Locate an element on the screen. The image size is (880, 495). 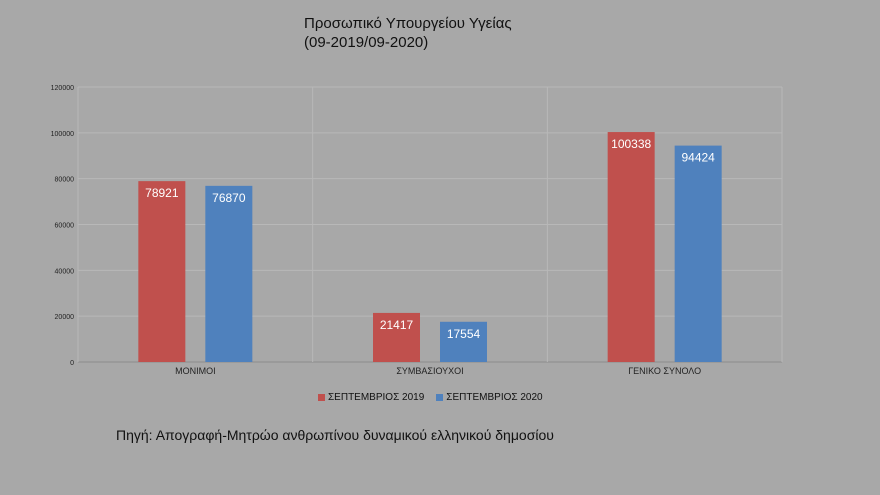
x-tick-label: ΓΕΝΙΚΟ ΣΥΝΟΛΟ is located at coordinates (664, 371).